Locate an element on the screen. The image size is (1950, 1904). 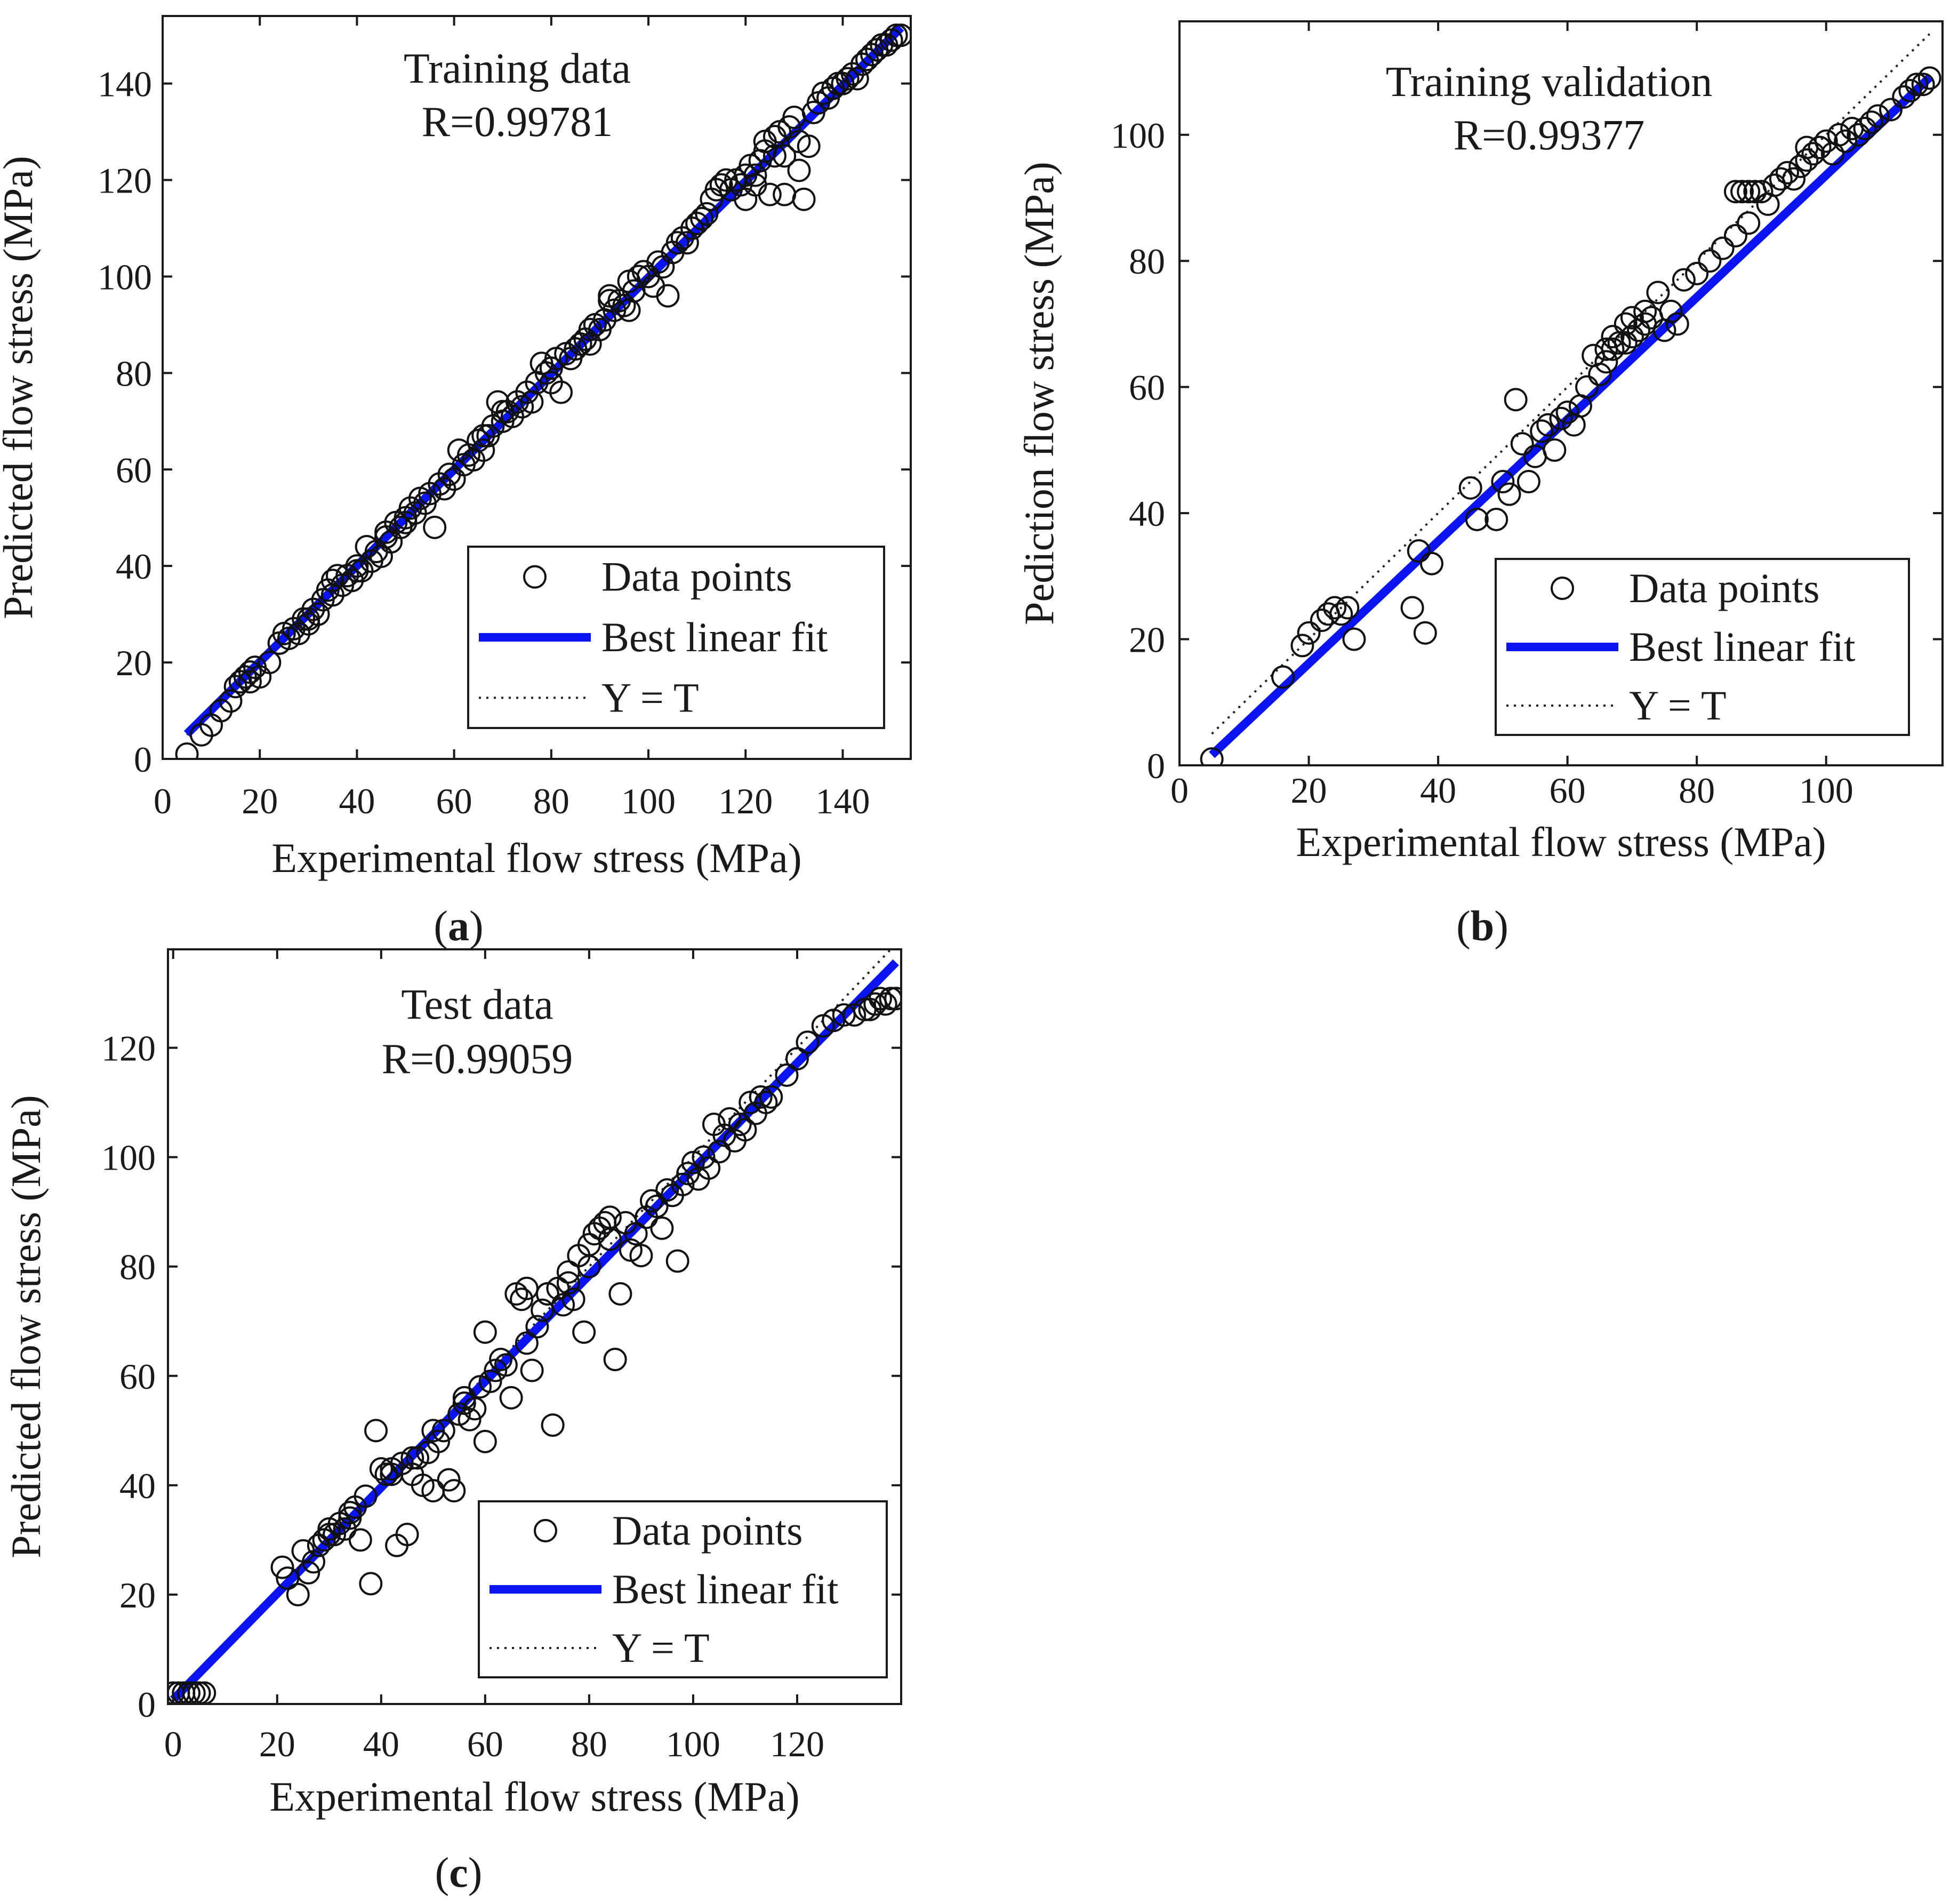
panel-b-legend-marker-icon is located at coordinates (1562, 588).